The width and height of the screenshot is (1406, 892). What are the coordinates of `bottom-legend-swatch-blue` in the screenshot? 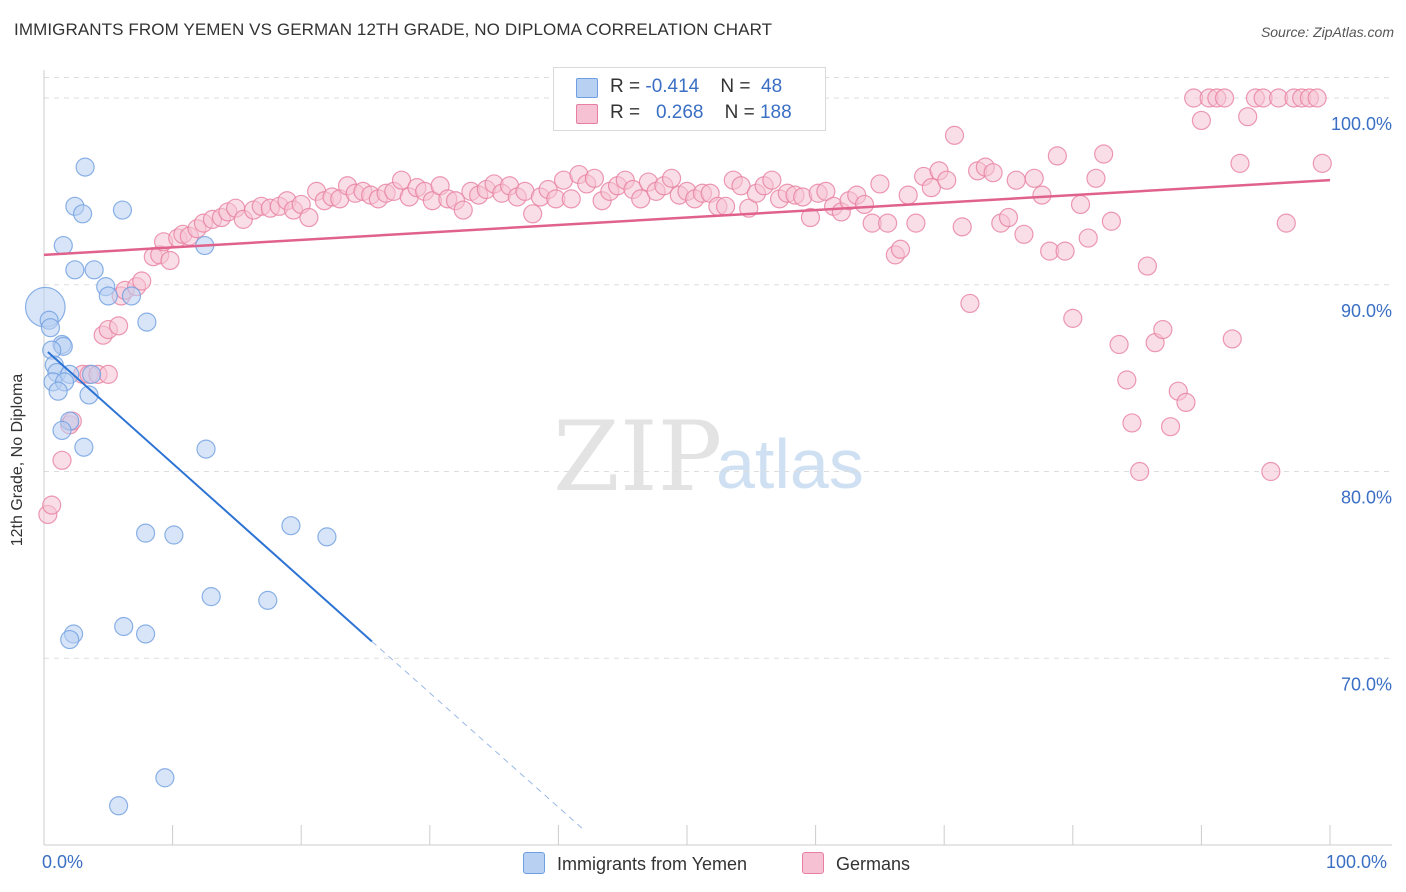 It's located at (534, 863).